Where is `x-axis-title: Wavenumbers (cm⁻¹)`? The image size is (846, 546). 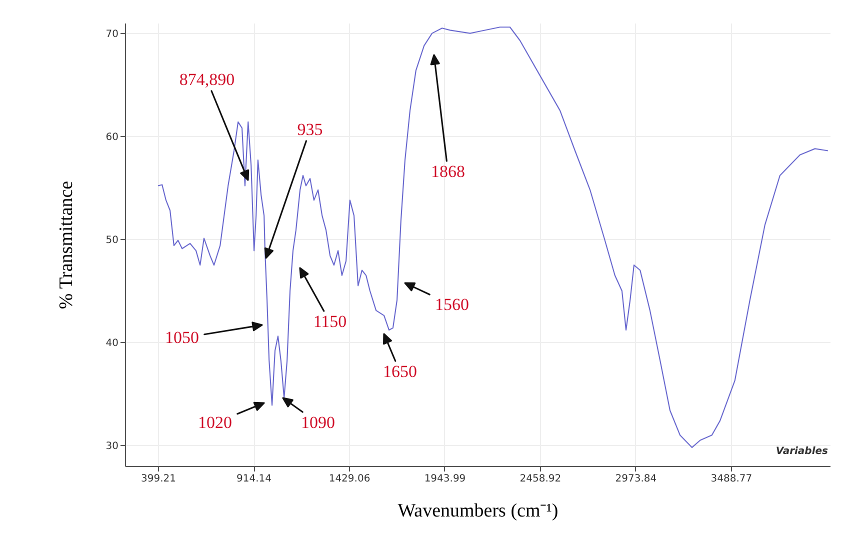
x-axis-title: Wavenumbers (cm⁻¹) is located at coordinates (478, 511).